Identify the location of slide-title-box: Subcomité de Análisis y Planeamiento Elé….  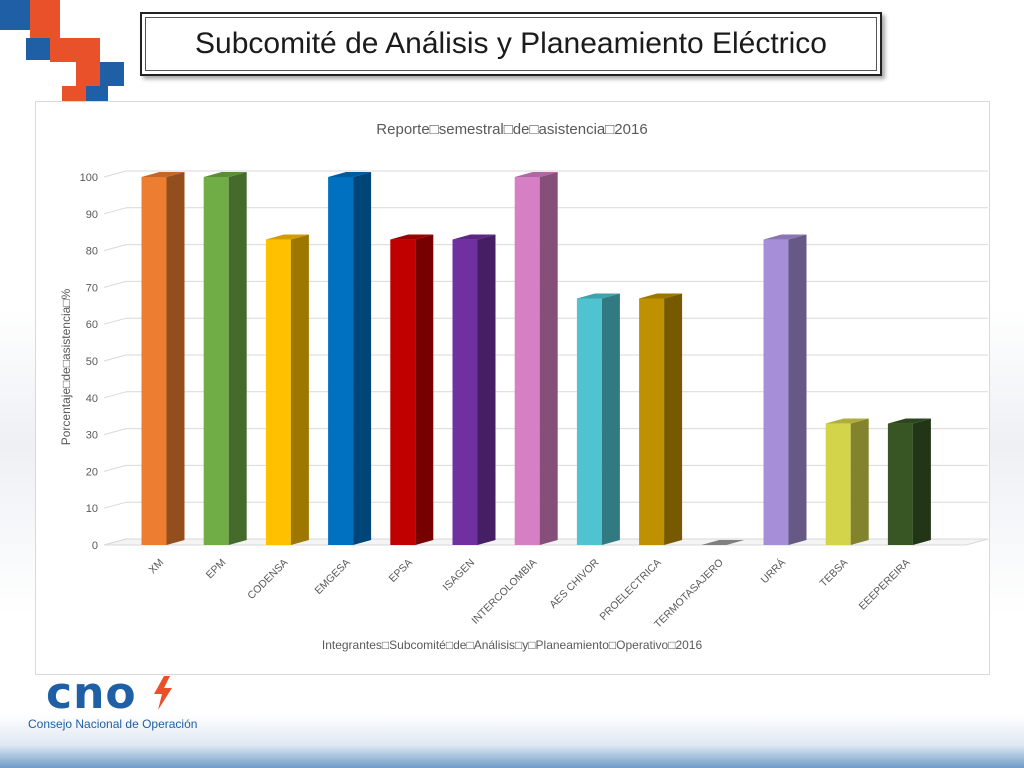
(511, 44).